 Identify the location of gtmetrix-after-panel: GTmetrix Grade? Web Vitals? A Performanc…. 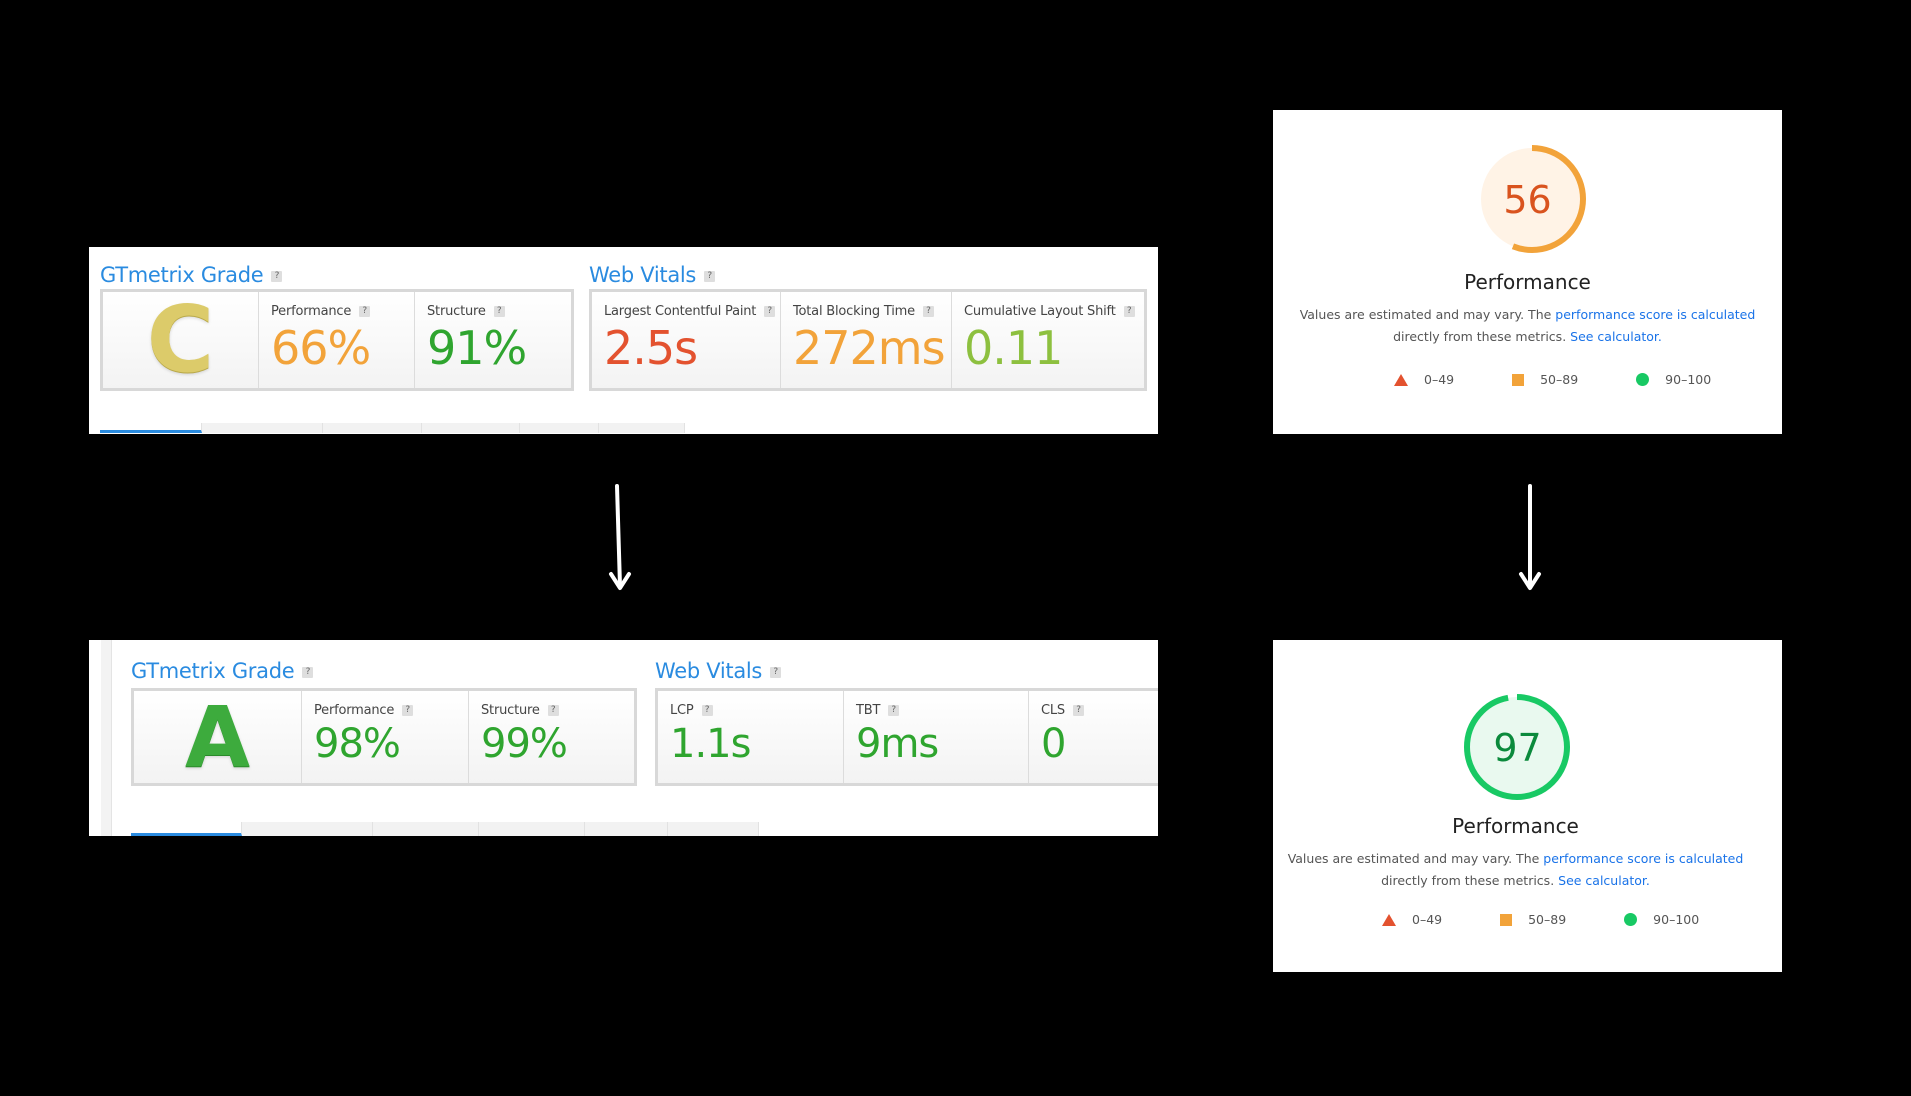
(623, 738).